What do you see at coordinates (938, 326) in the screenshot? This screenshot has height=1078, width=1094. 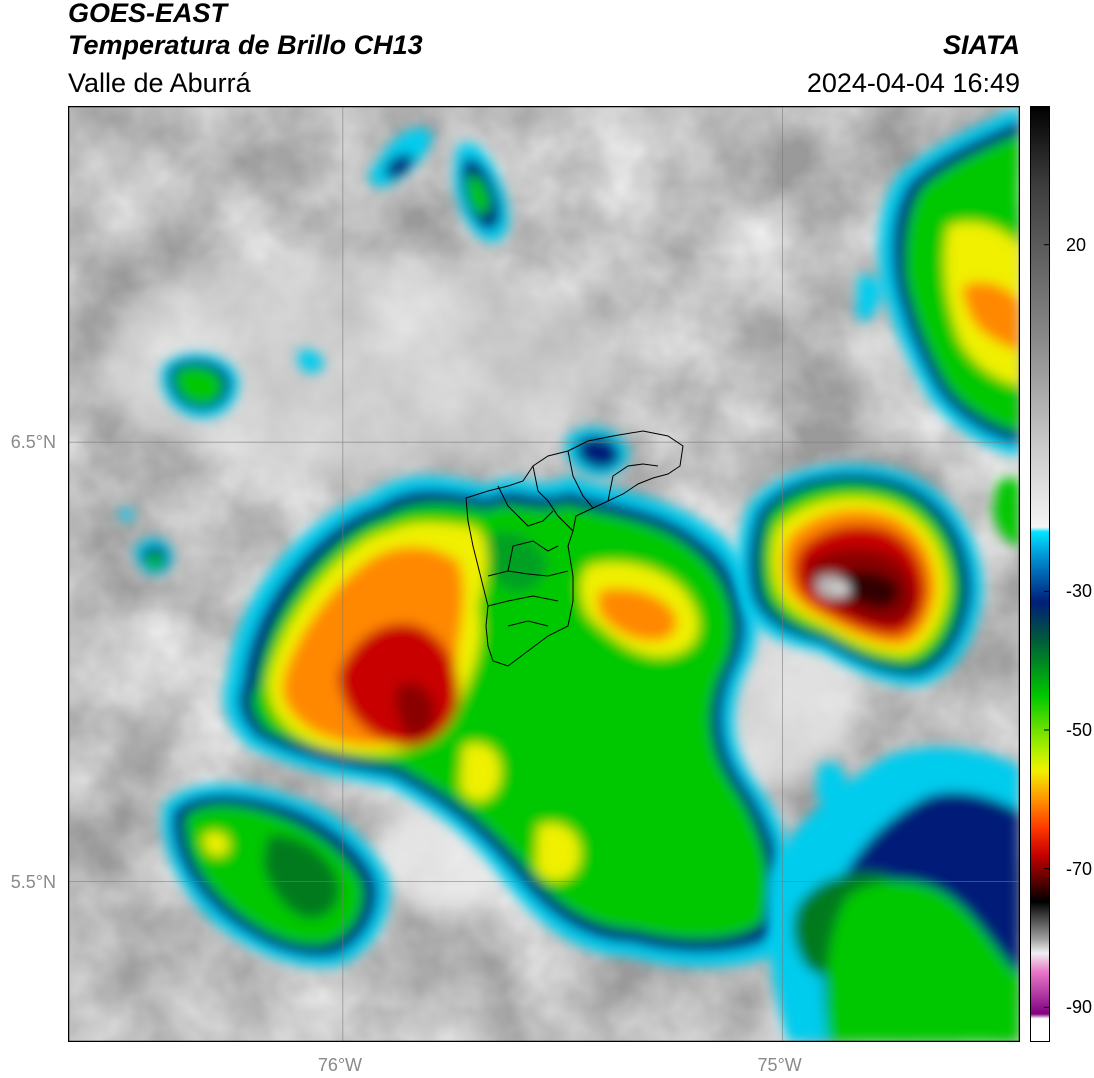 I see `convective-cell-northeast` at bounding box center [938, 326].